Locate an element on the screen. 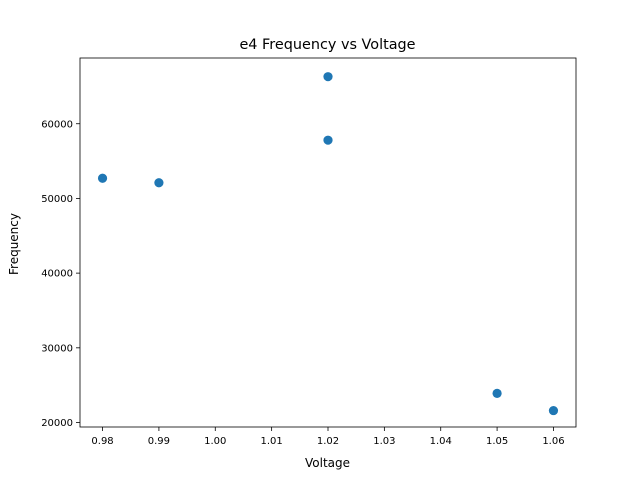  x-tick-label: 1.01 is located at coordinates (272, 441).